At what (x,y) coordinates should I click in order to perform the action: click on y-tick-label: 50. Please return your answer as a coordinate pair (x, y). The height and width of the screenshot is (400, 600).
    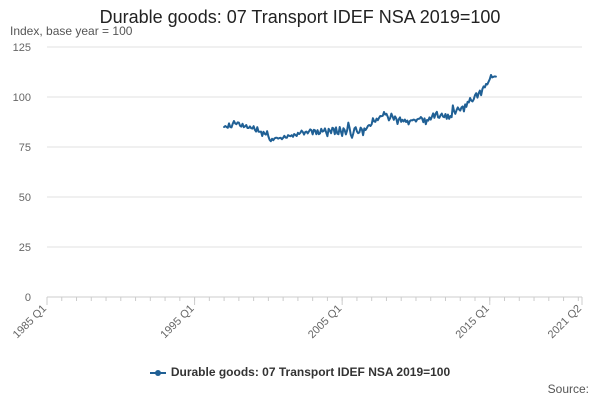
    Looking at the image, I should click on (25, 198).